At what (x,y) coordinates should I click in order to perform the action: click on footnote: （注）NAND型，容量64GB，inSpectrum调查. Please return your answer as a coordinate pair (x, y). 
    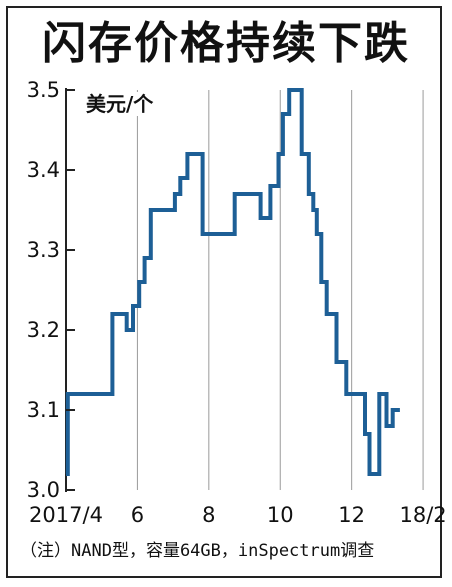
    Looking at the image, I should click on (197, 551).